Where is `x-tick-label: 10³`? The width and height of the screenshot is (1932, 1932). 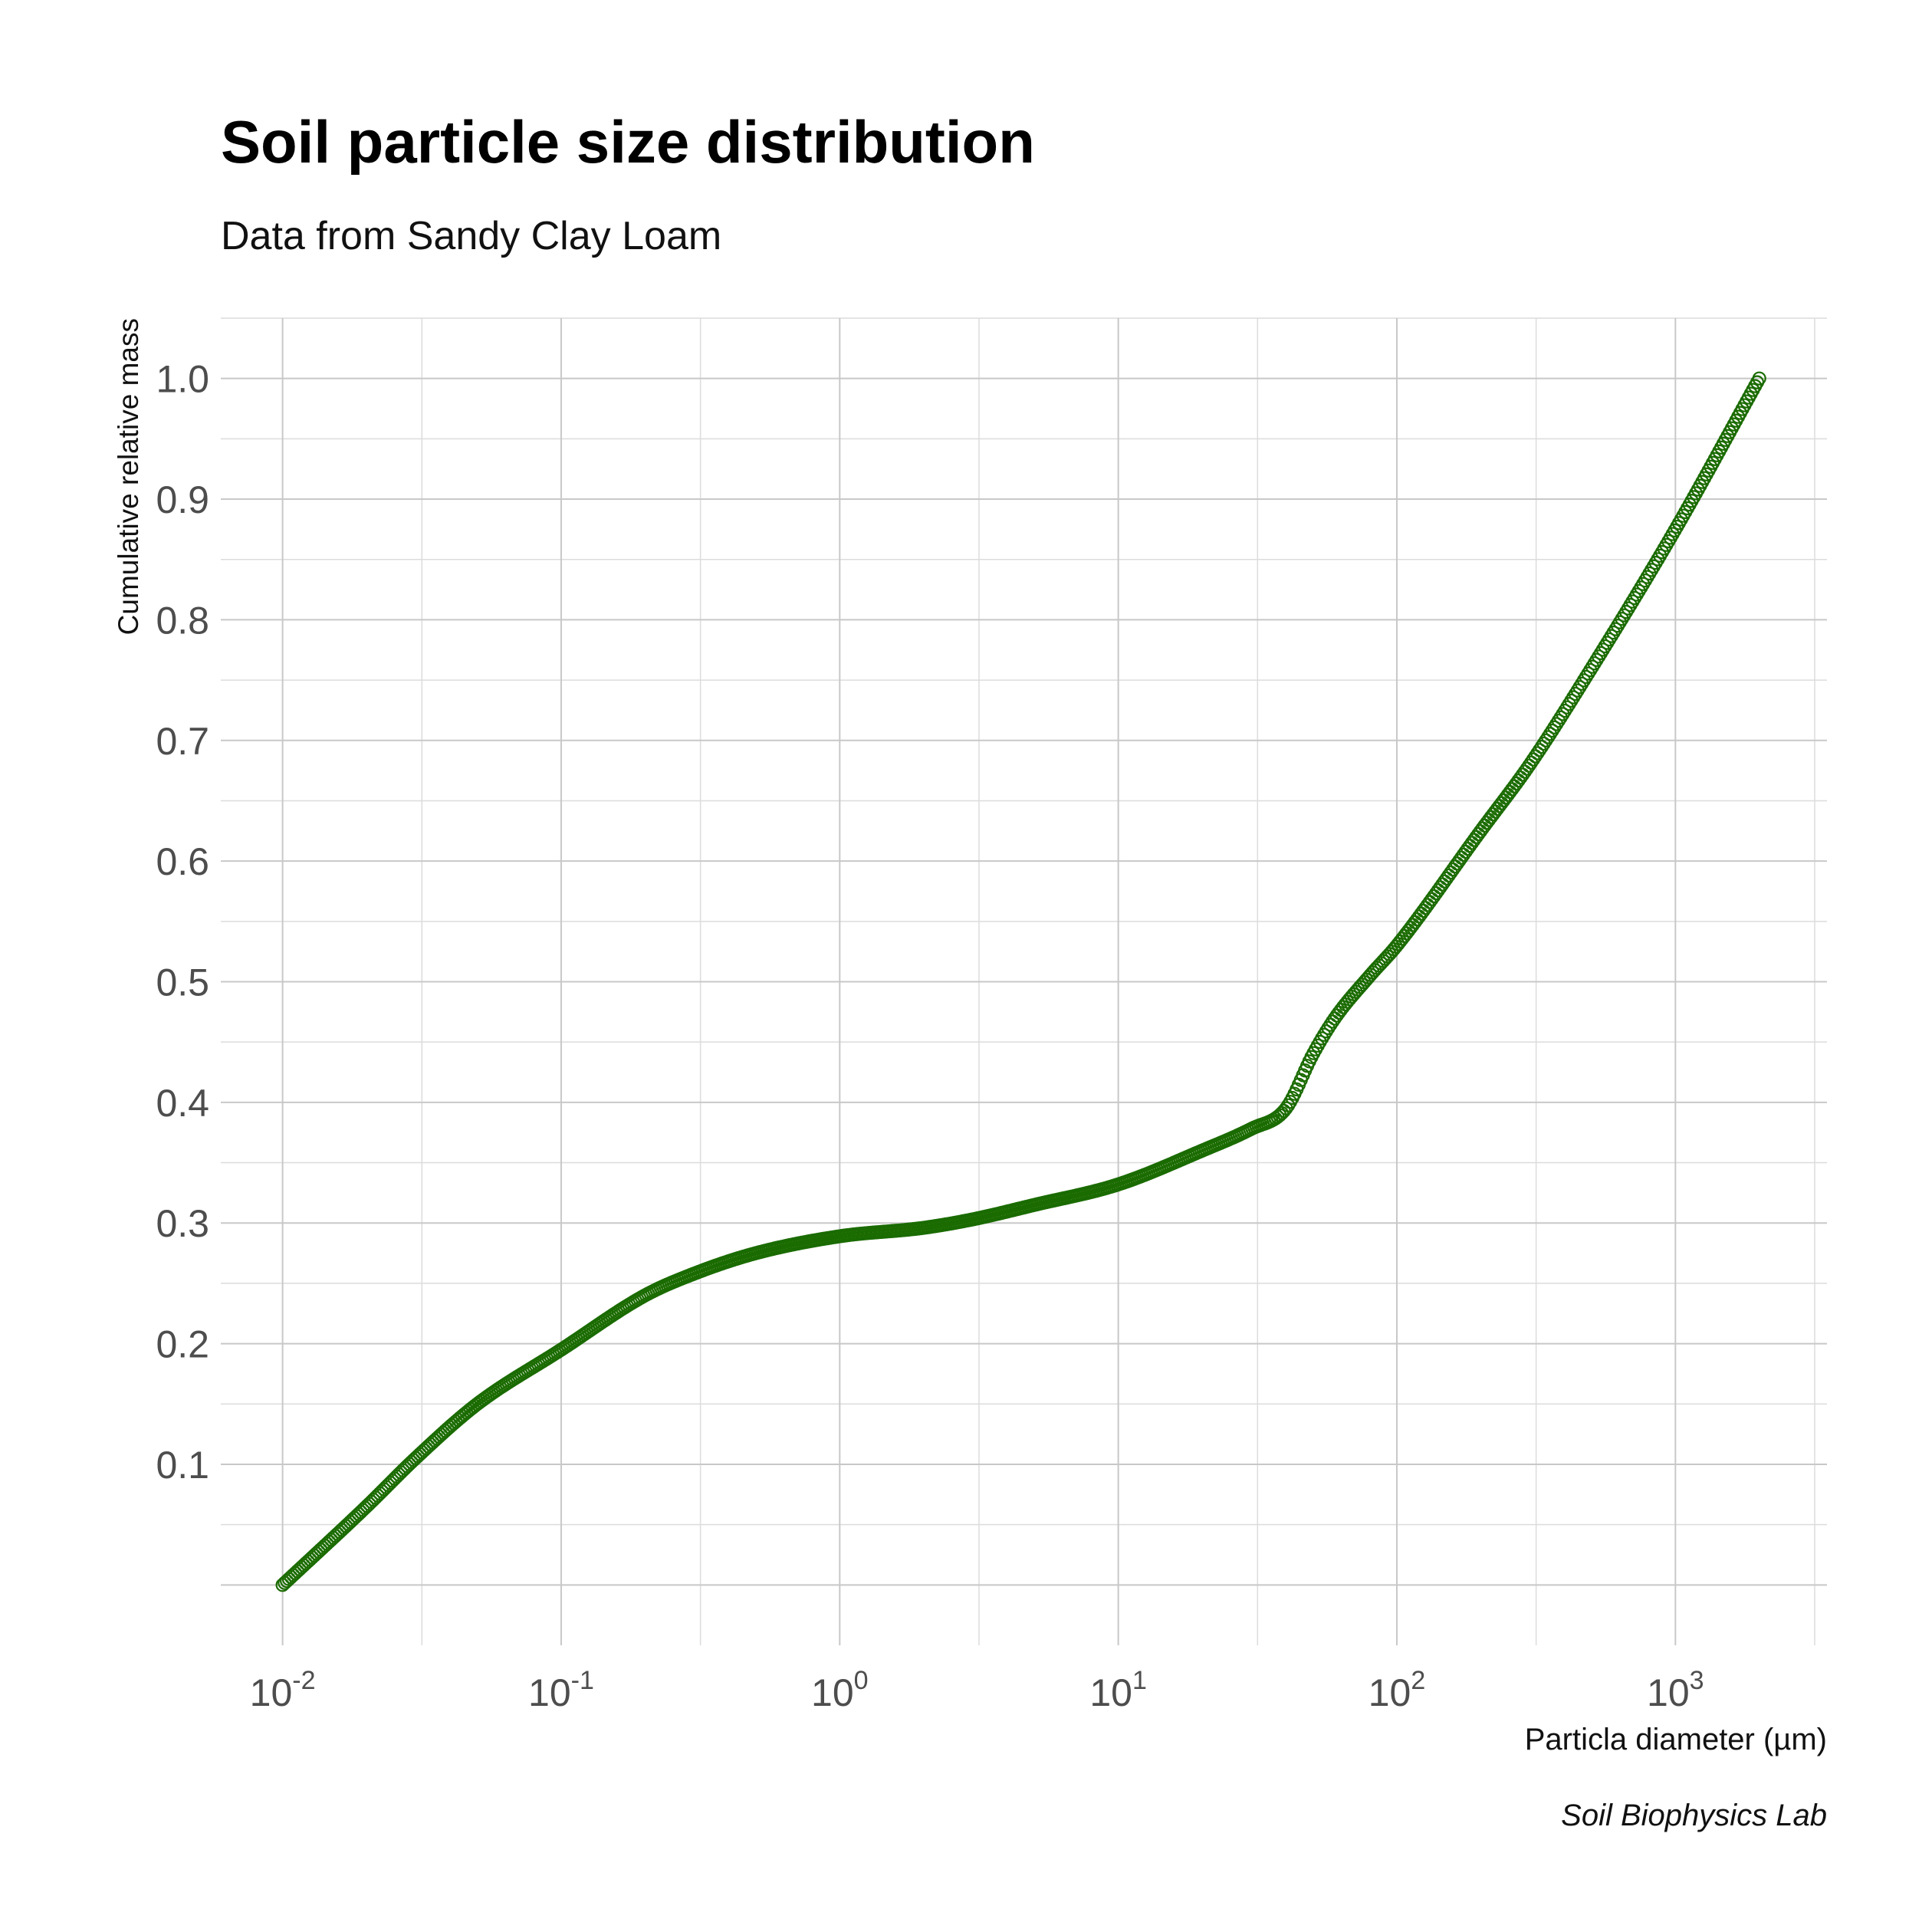
x-tick-label: 10³ is located at coordinates (1675, 1690).